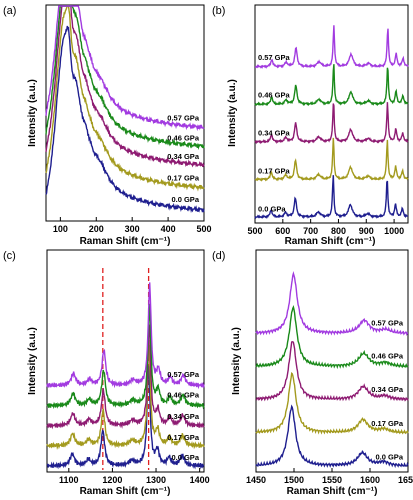 The width and height of the screenshot is (413, 500). I want to click on panel-a-ticks: 100 200 300 400 500, so click(132, 225).